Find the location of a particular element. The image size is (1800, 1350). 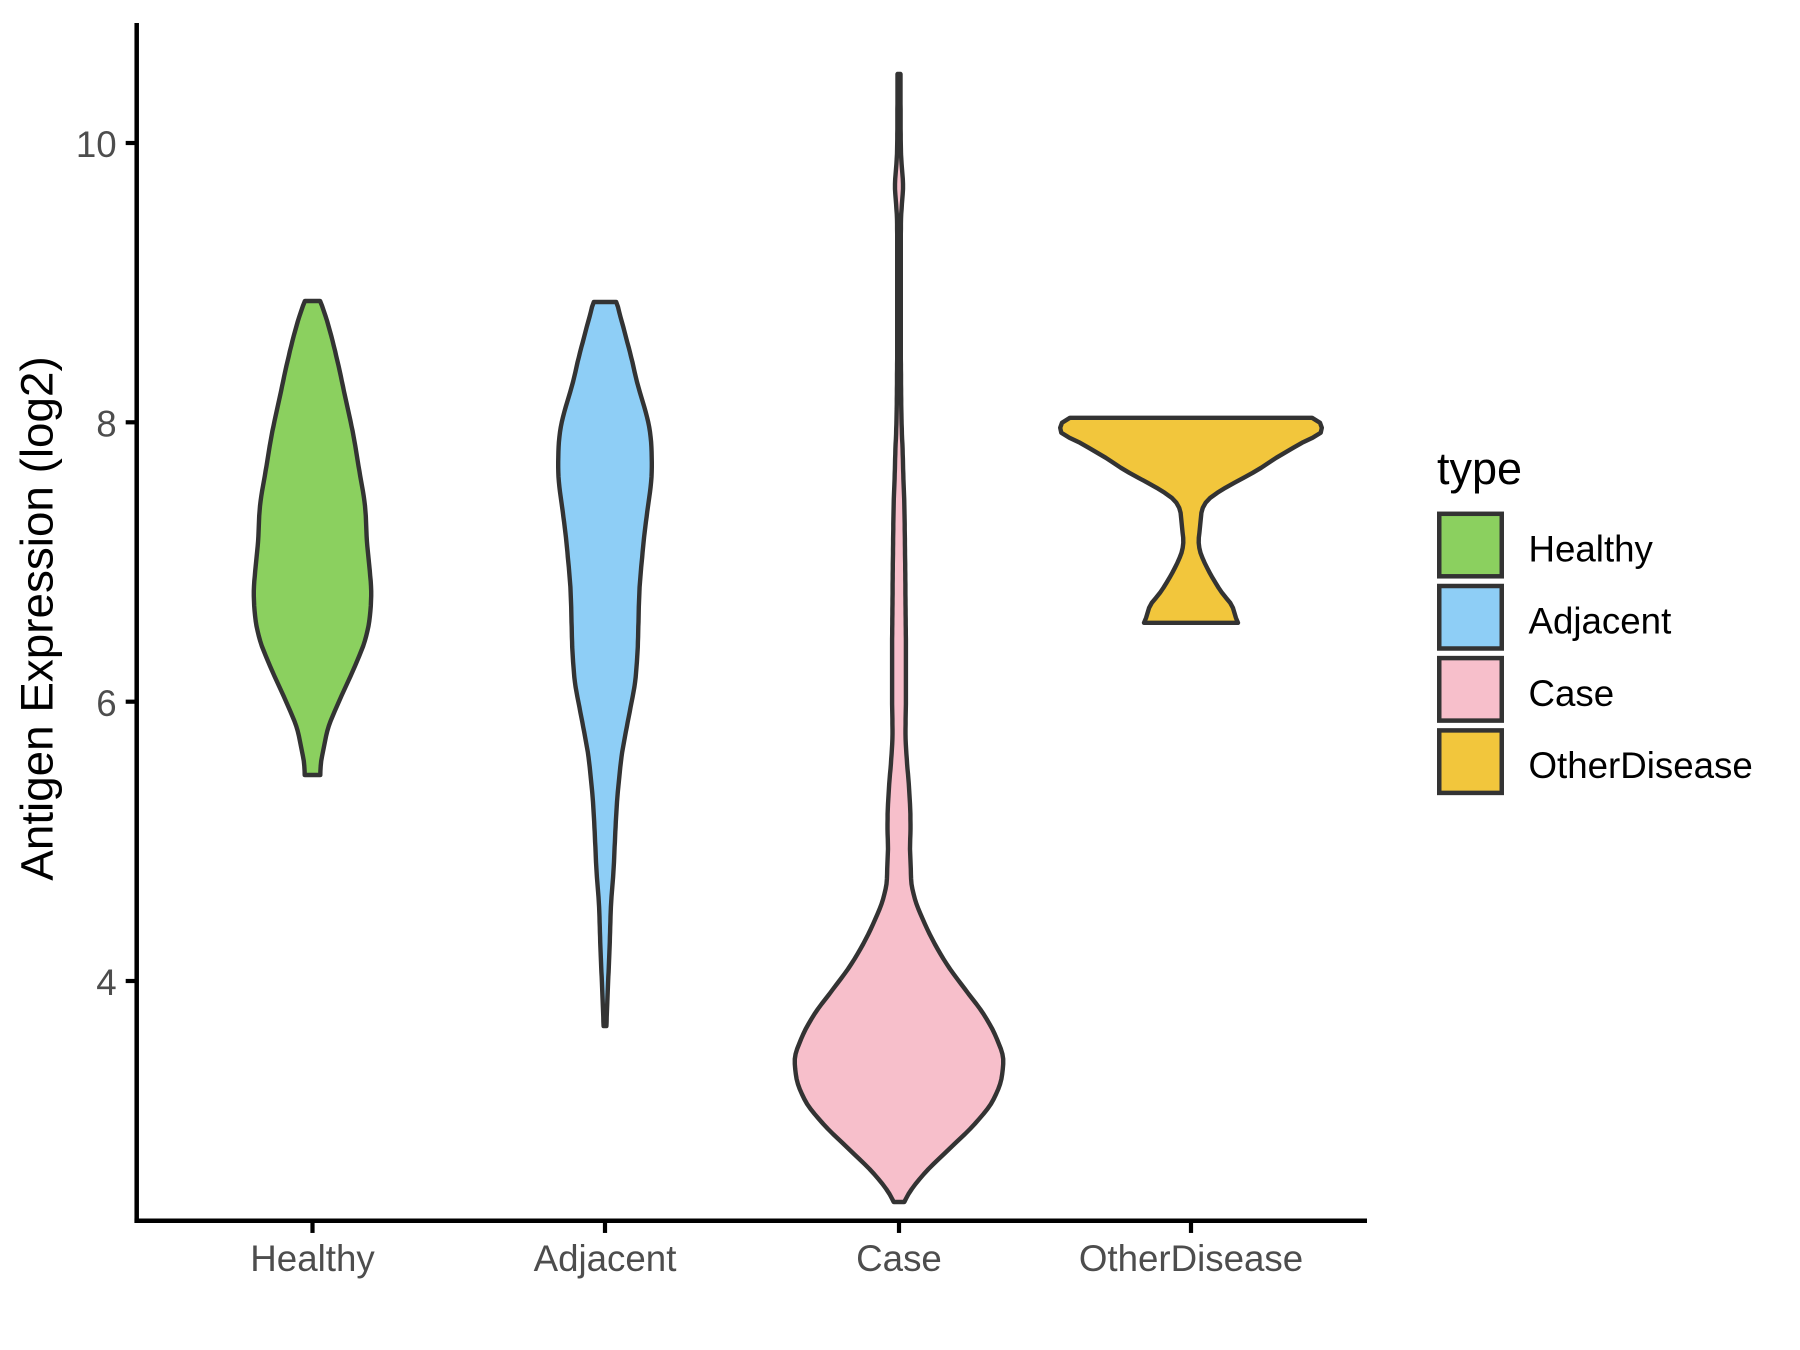

svg-text: 8 is located at coordinates (106, 424).